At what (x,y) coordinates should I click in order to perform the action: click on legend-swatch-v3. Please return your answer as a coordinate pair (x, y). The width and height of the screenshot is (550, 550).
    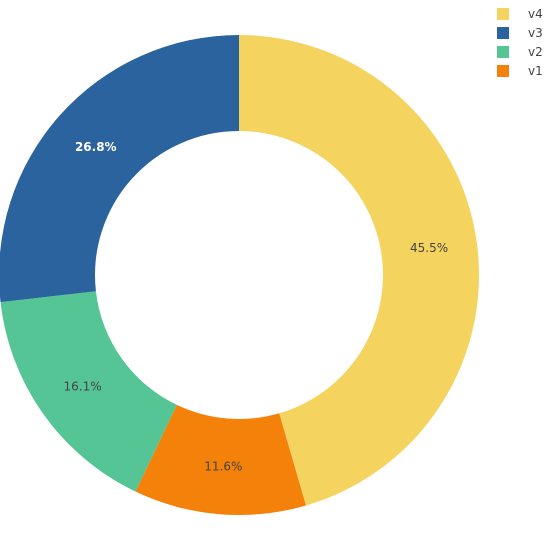
    Looking at the image, I should click on (503, 33).